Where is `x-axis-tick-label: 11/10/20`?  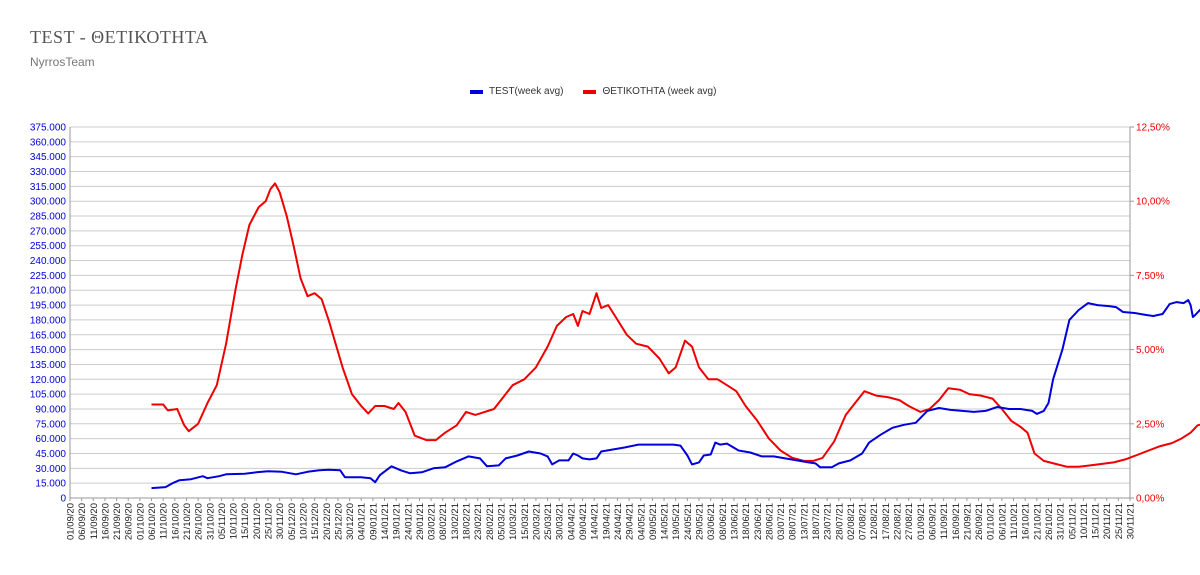
x-axis-tick-label: 11/10/20 is located at coordinates (164, 521).